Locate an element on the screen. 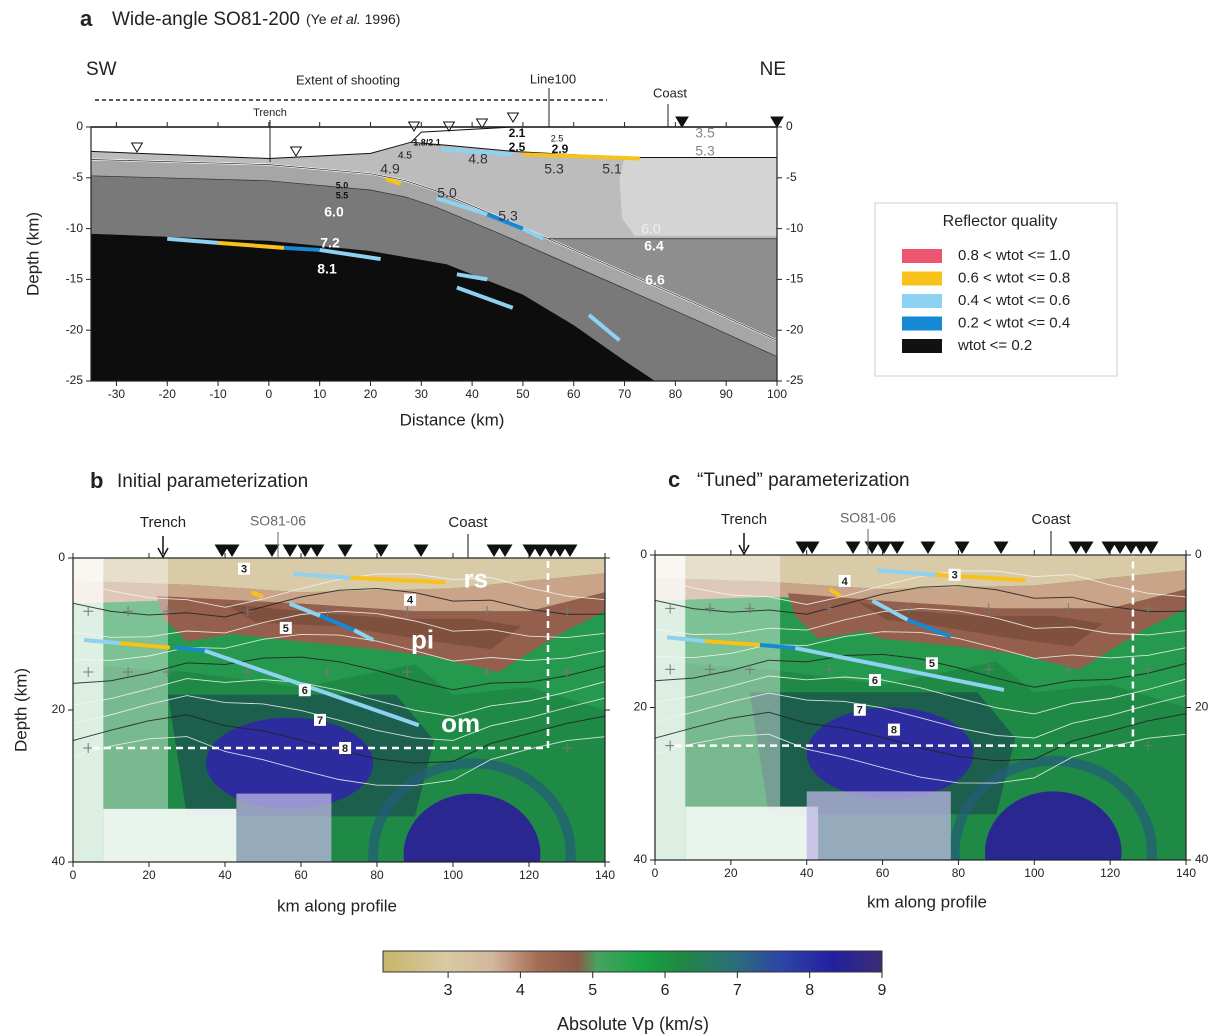 The width and height of the screenshot is (1226, 1036). side-label: SW is located at coordinates (101, 69).